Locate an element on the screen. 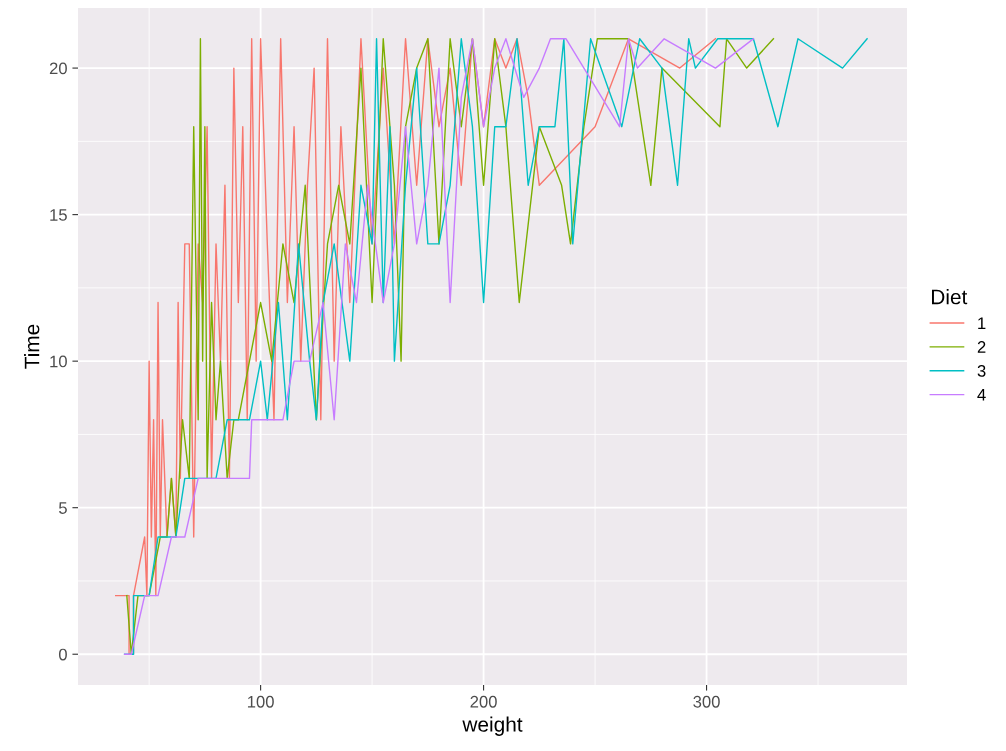 Image resolution: width=1006 pixels, height=751 pixels. y-tick-label: 0 is located at coordinates (62, 654).